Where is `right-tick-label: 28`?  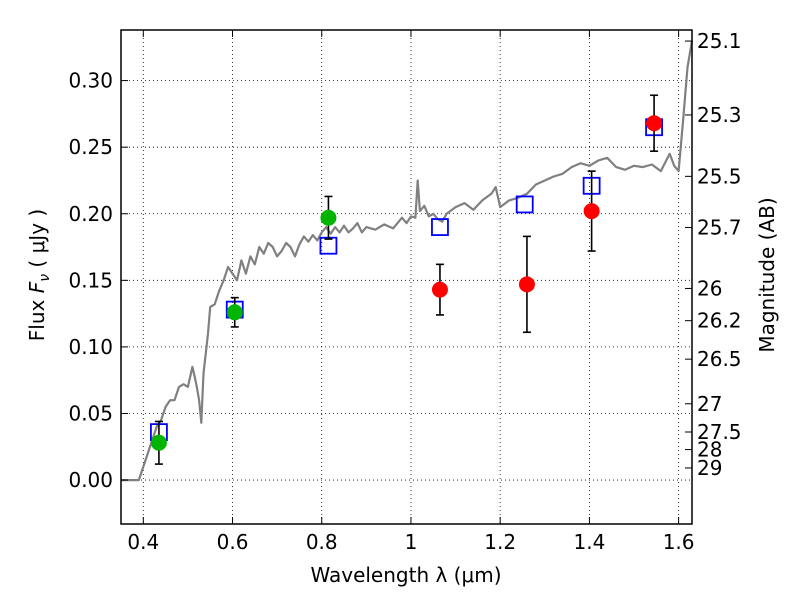
right-tick-label: 28 is located at coordinates (709, 450).